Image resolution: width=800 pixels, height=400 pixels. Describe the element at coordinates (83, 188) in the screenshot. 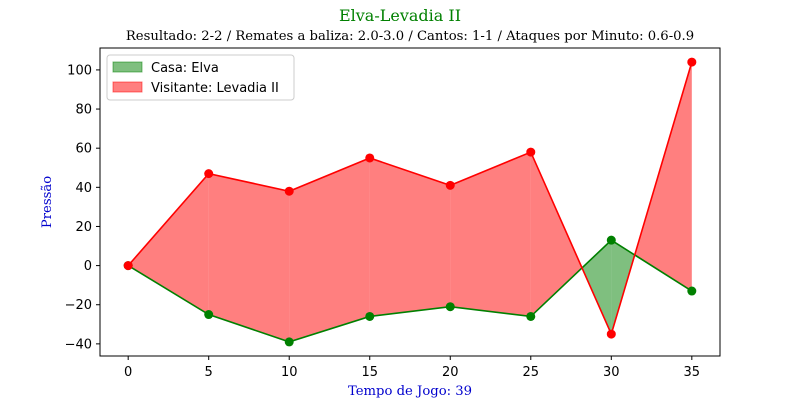

I see `y-tick-label: 40` at that location.